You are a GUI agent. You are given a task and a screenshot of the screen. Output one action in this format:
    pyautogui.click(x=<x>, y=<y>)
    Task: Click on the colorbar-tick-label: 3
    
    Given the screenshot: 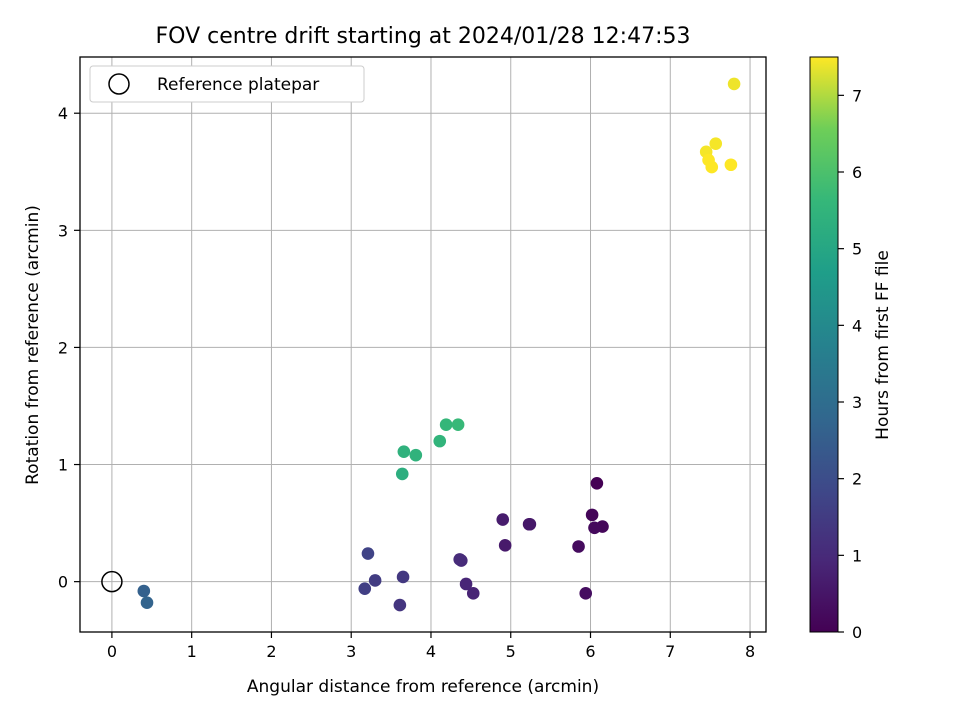 What is the action you would take?
    pyautogui.click(x=857, y=402)
    